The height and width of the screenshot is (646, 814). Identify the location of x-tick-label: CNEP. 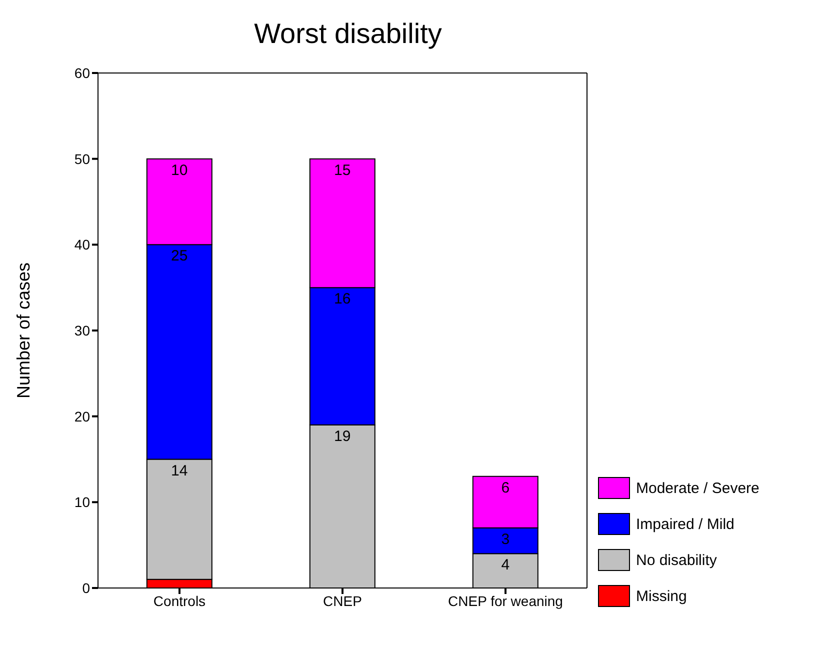
(342, 600).